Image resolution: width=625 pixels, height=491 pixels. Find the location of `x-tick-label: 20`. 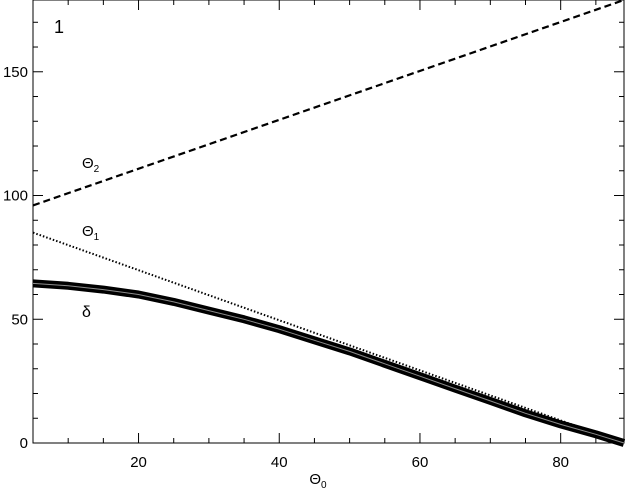

x-tick-label: 20 is located at coordinates (138, 462).